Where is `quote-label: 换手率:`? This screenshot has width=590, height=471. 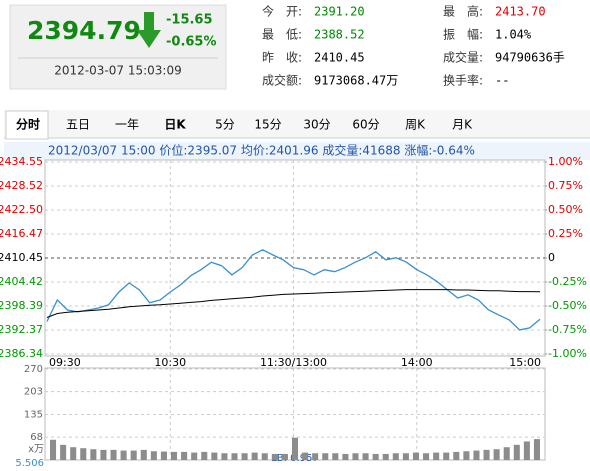 quote-label: 换手率: is located at coordinates (463, 80).